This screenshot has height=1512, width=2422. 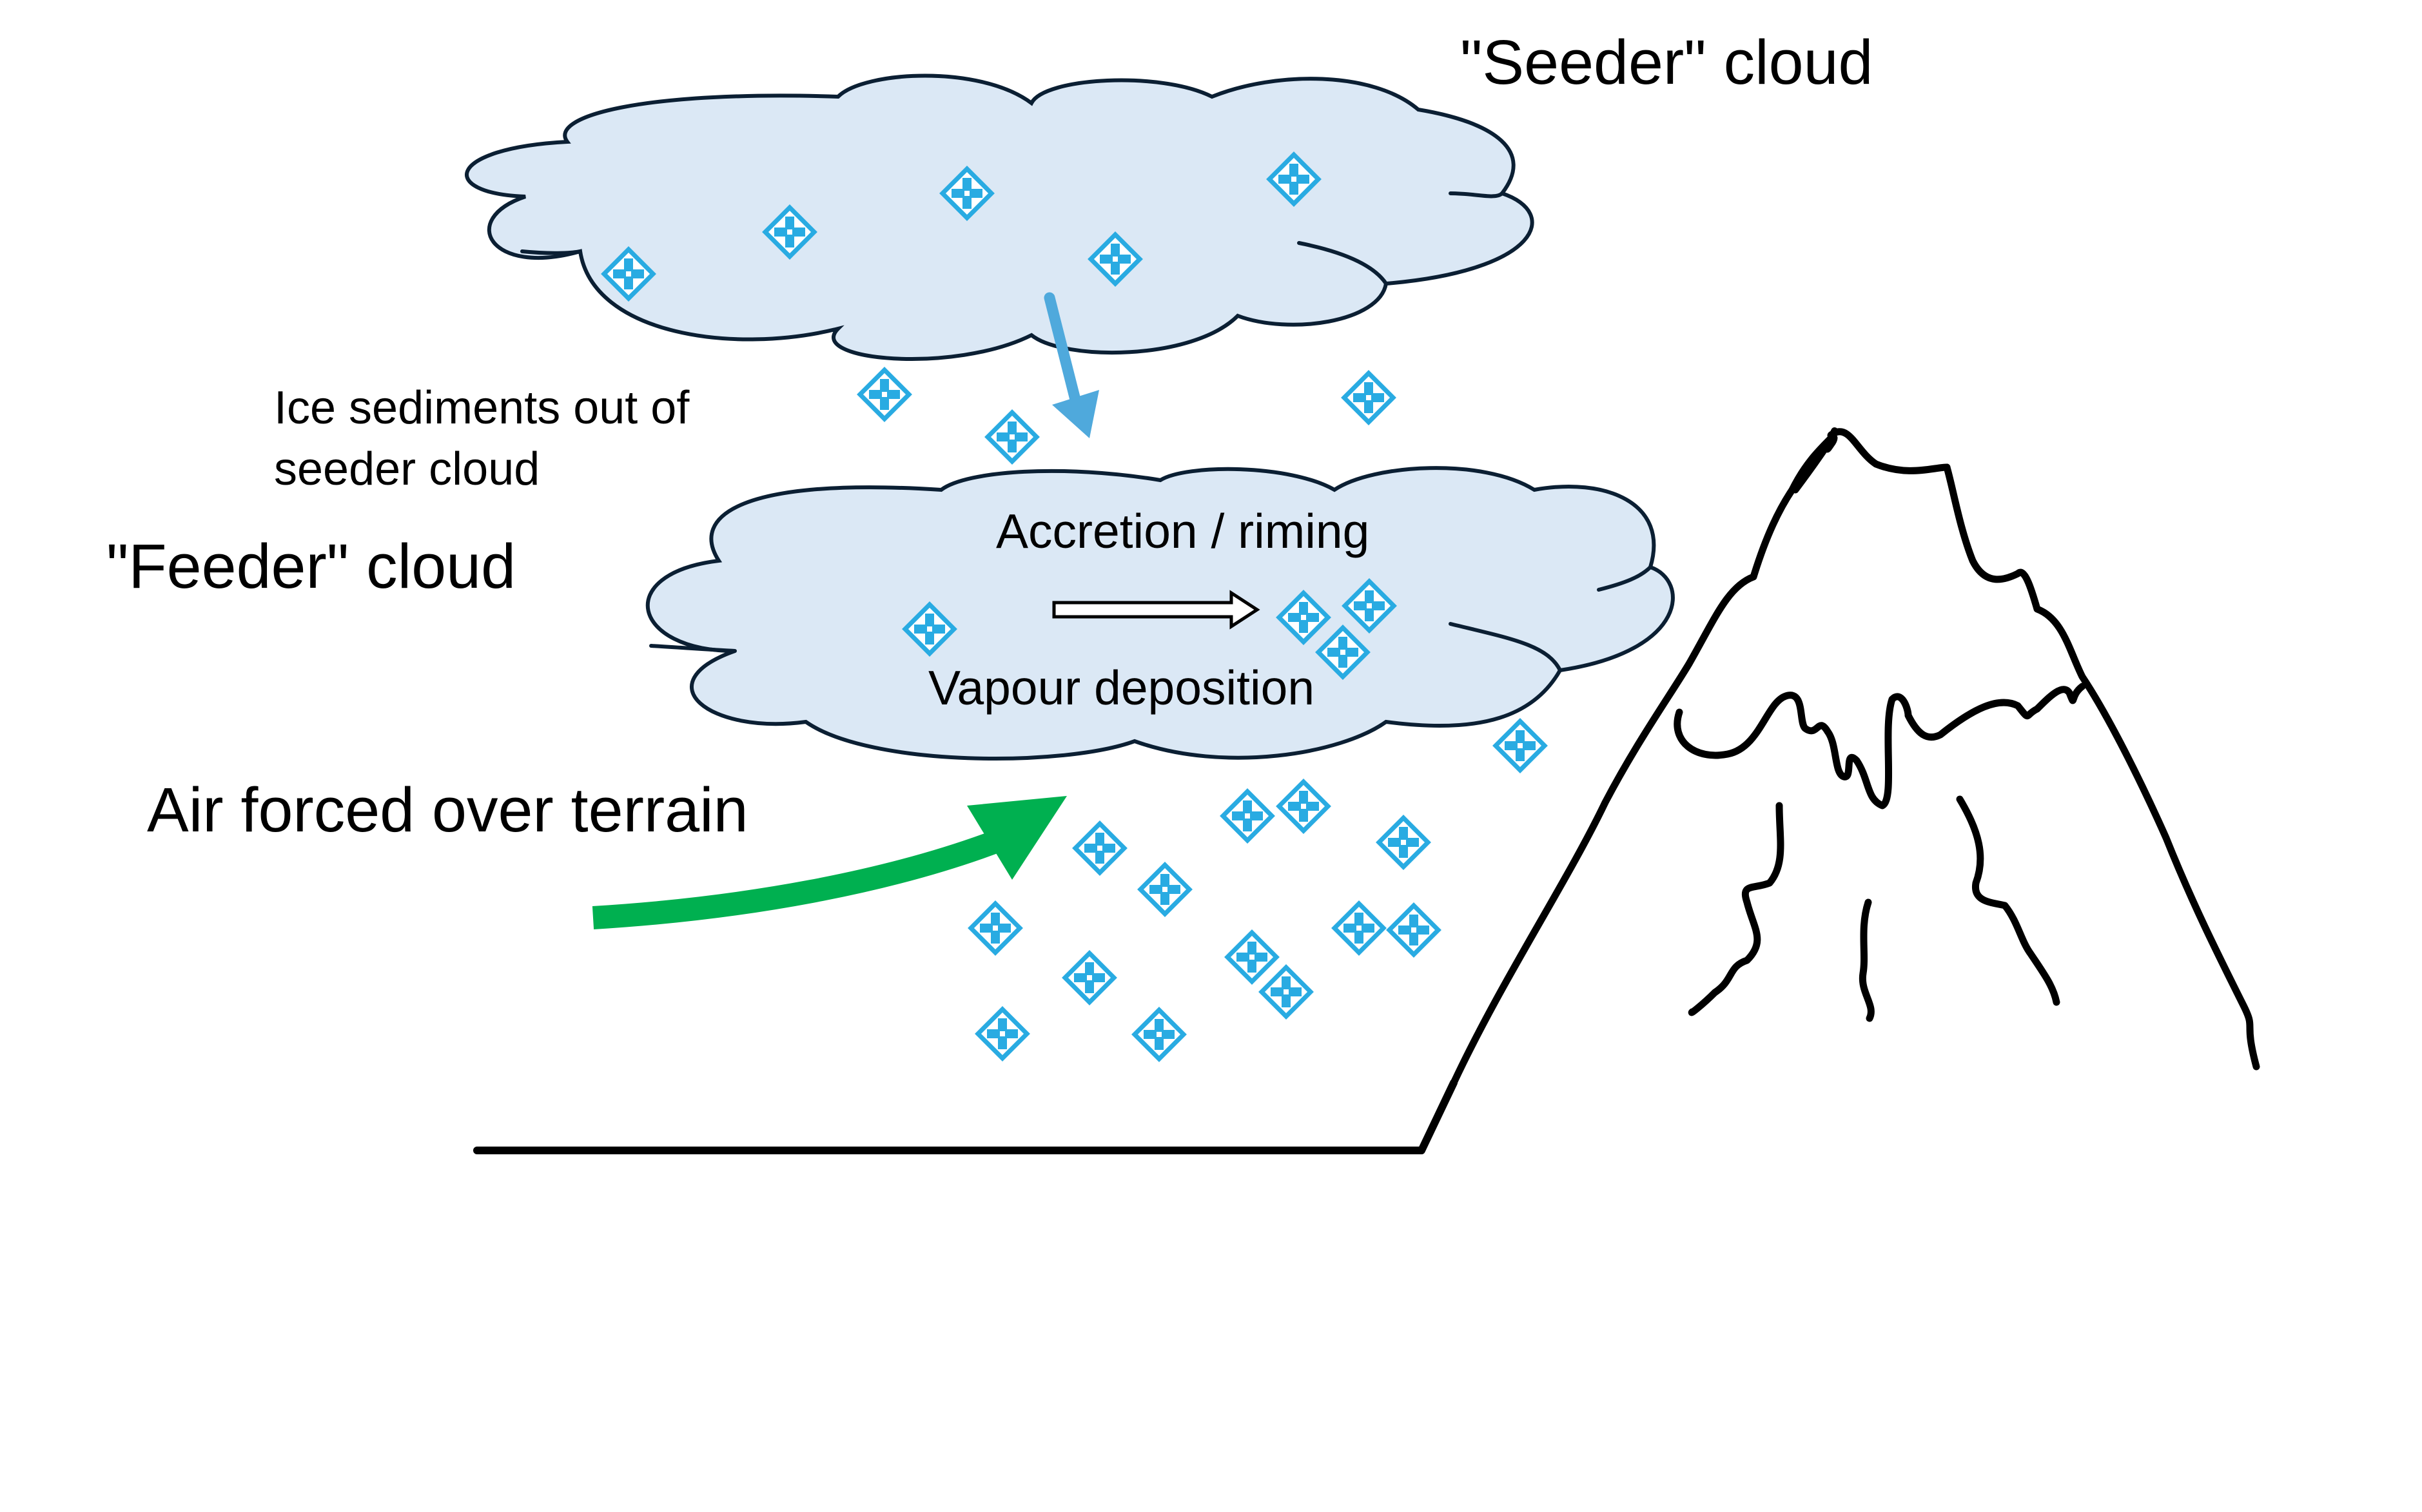 I want to click on process-arrow, so click(x=1156, y=610).